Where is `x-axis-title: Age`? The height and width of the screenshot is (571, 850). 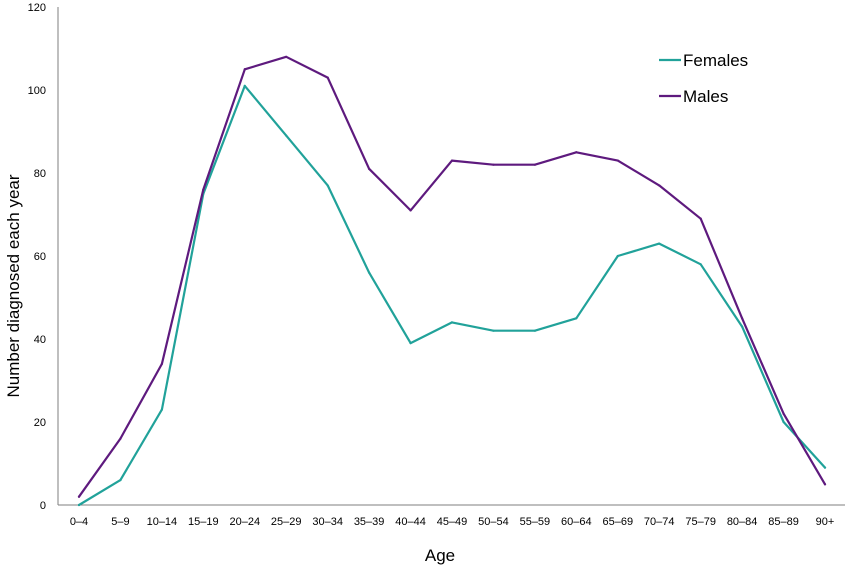
x-axis-title: Age is located at coordinates (440, 555).